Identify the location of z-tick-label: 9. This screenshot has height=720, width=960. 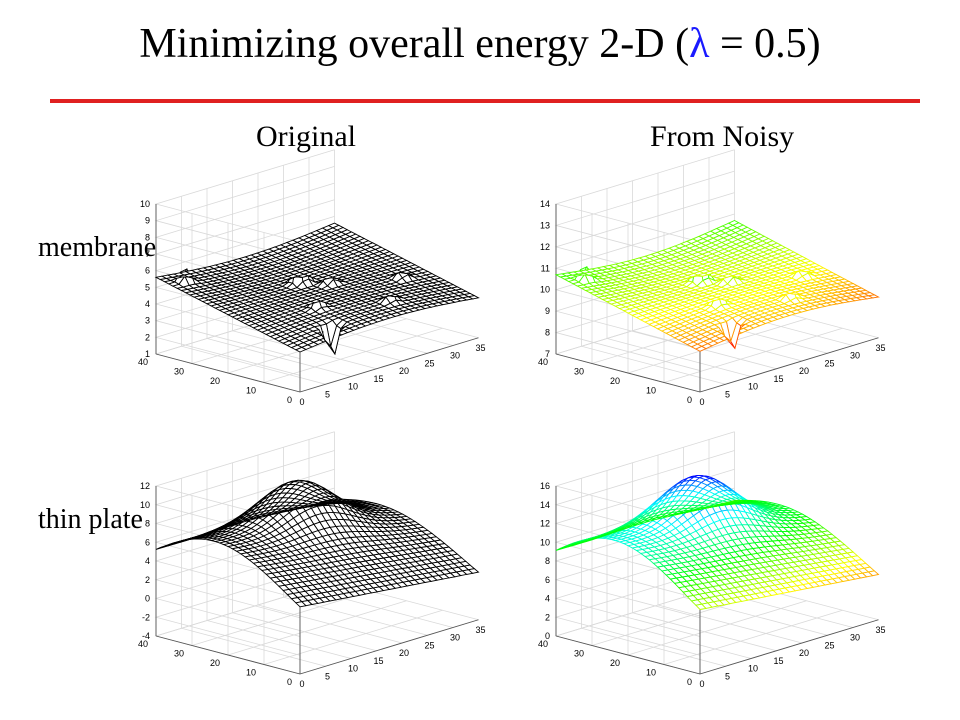
(147, 221).